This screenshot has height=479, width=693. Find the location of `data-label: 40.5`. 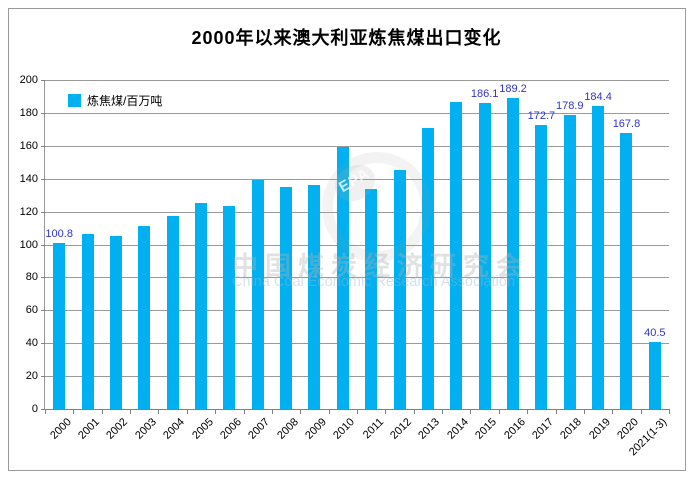

data-label: 40.5 is located at coordinates (655, 333).